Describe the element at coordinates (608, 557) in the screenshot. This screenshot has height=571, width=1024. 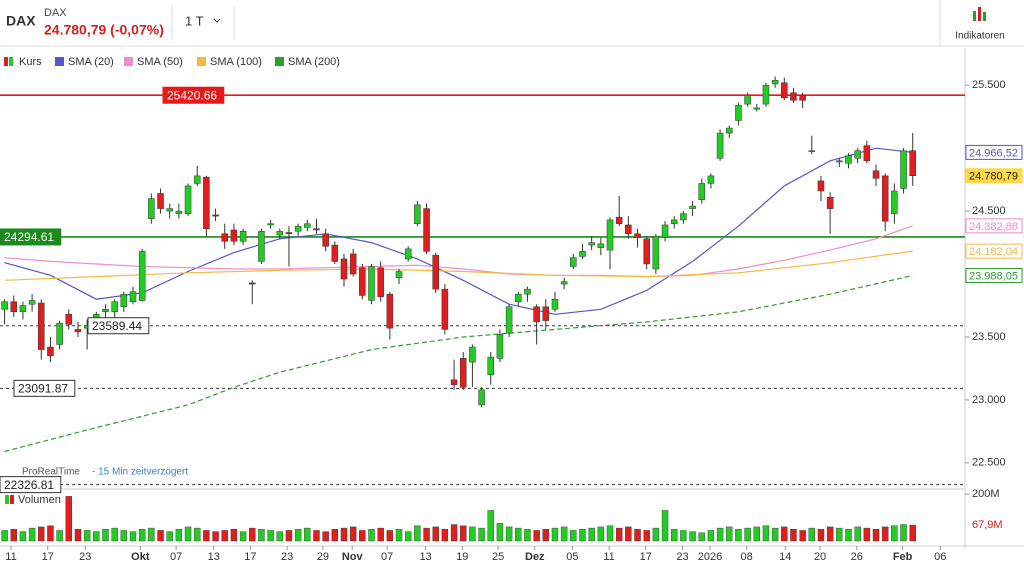
I see `x-tick-label: 11` at that location.